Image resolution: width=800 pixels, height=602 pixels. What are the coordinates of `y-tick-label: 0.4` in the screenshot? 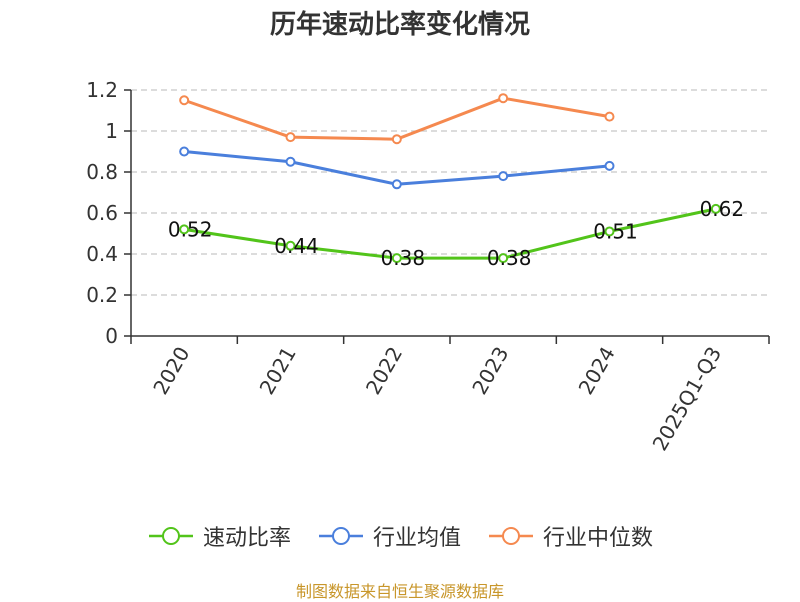 It's located at (102, 254).